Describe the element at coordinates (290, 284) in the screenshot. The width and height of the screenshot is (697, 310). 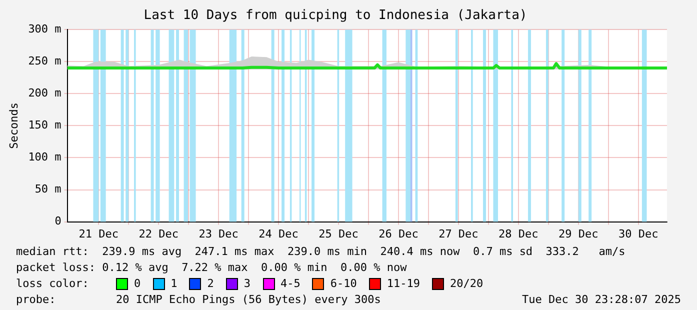
I see `text: 4-5` at that location.